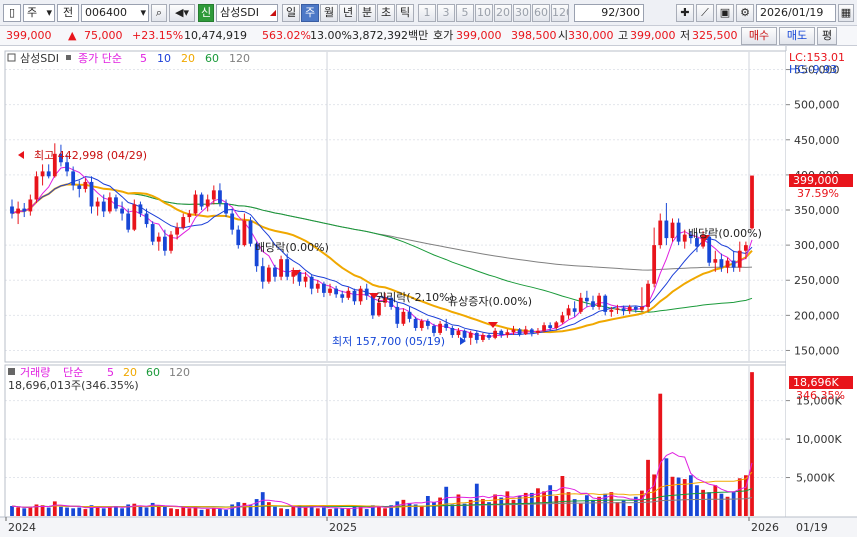 Image resolution: width=857 pixels, height=540 pixels. What do you see at coordinates (12, 13) in the screenshot?
I see `chart-icon: ▯` at bounding box center [12, 13].